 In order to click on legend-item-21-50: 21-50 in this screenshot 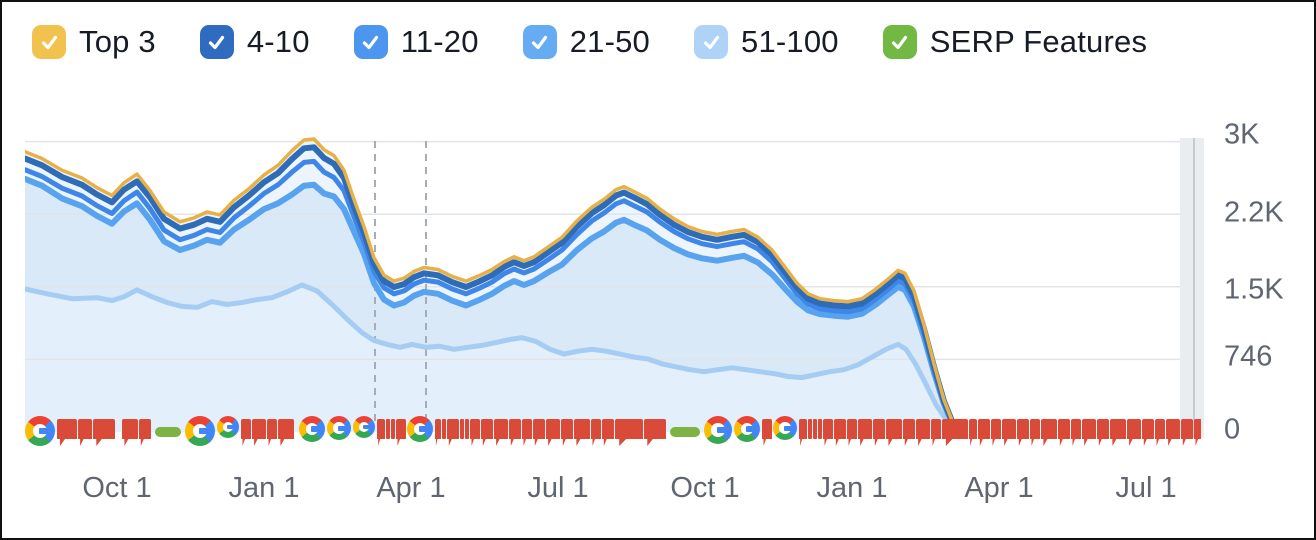, I will do `click(586, 42)`.